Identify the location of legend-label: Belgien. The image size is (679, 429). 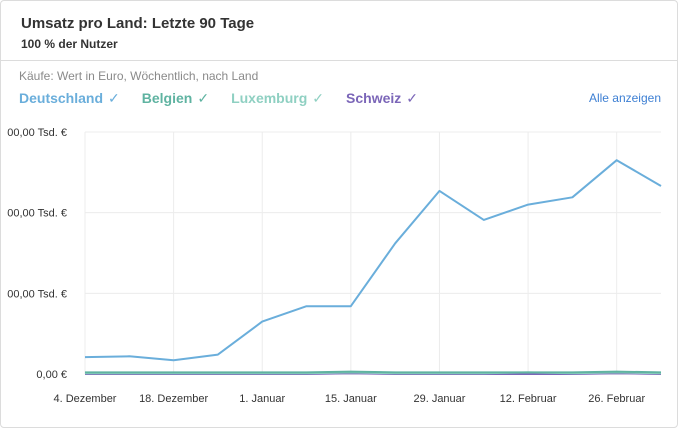
(167, 98).